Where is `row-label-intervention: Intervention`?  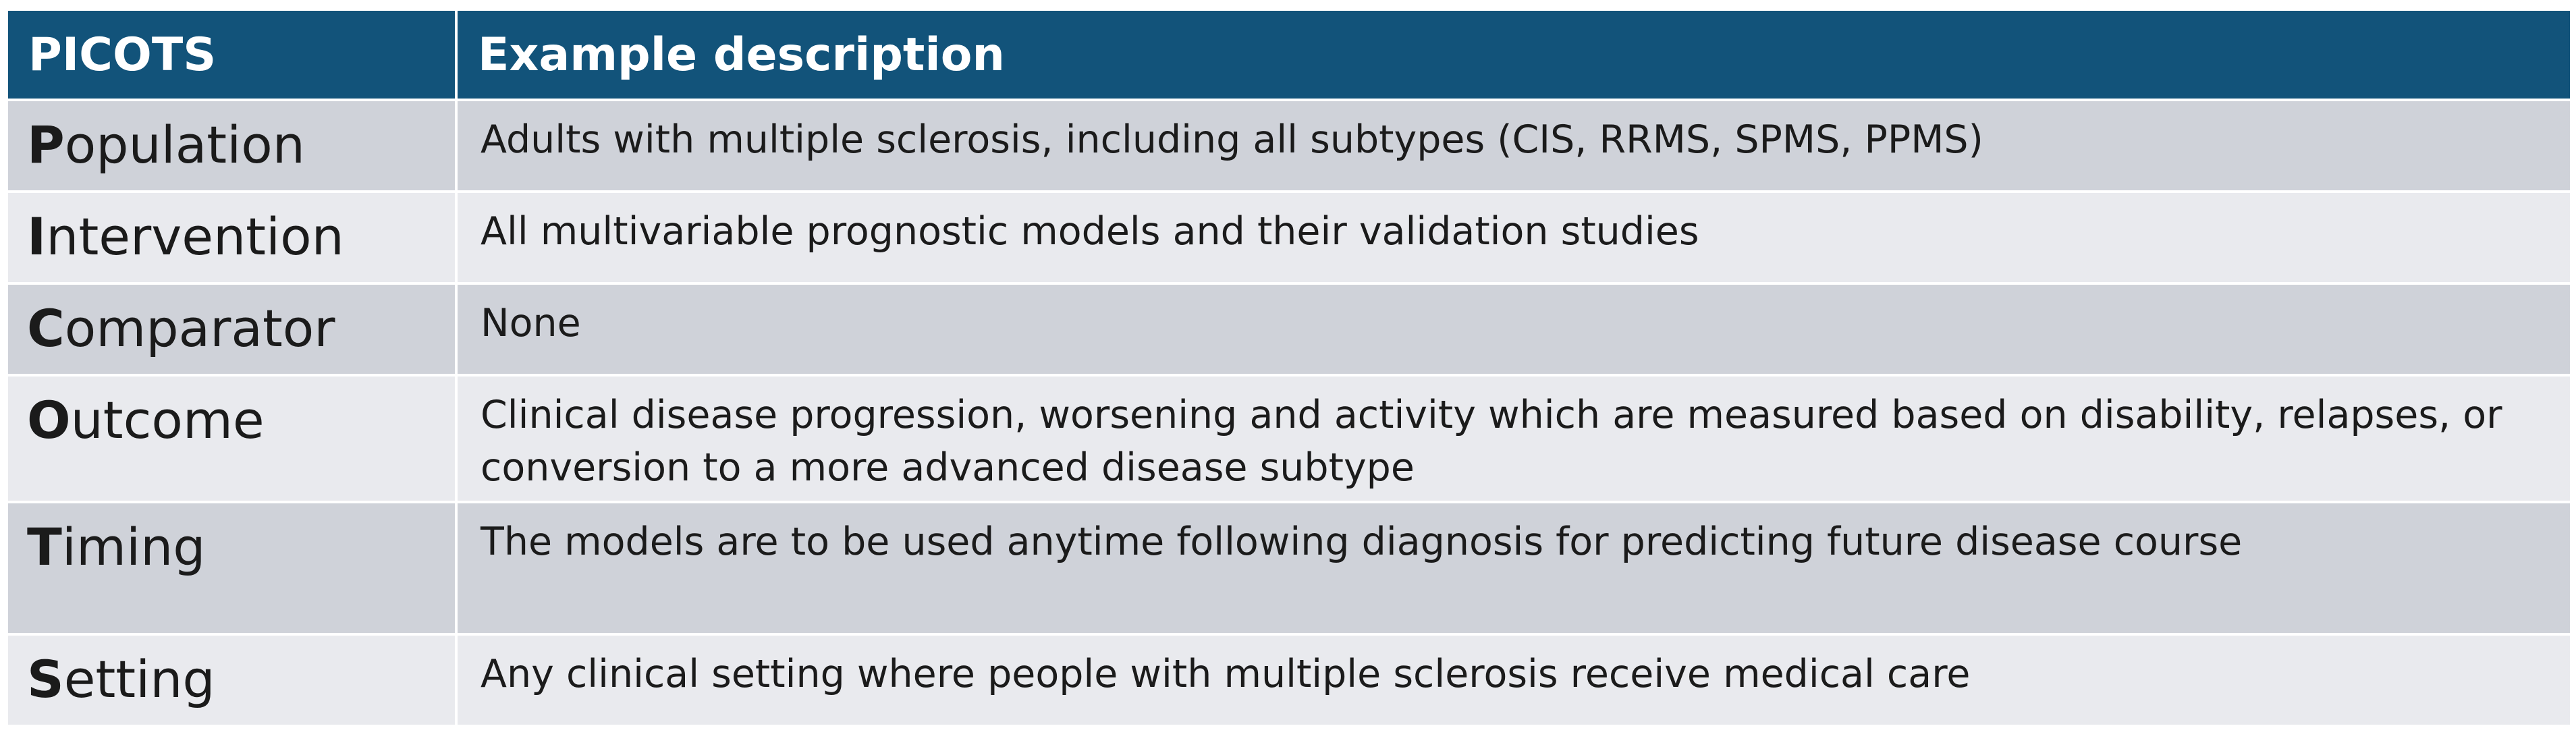
row-label-intervention: Intervention is located at coordinates (231, 237).